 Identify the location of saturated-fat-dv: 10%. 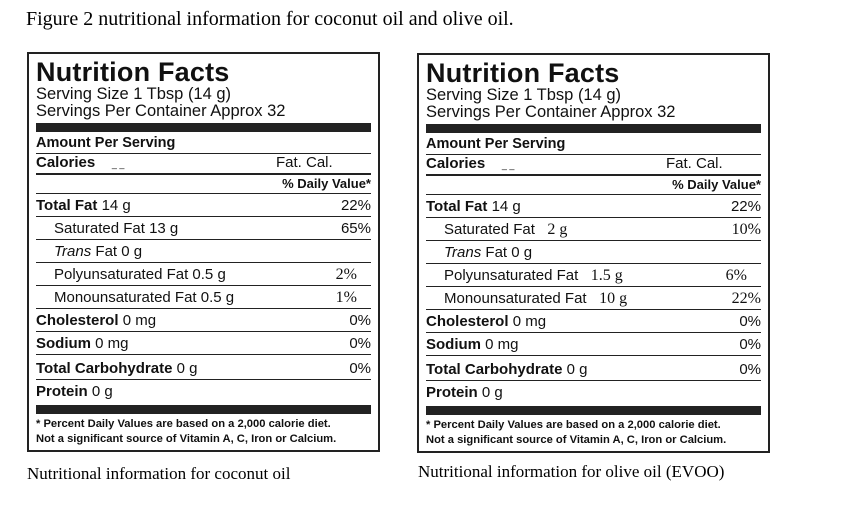
(746, 229).